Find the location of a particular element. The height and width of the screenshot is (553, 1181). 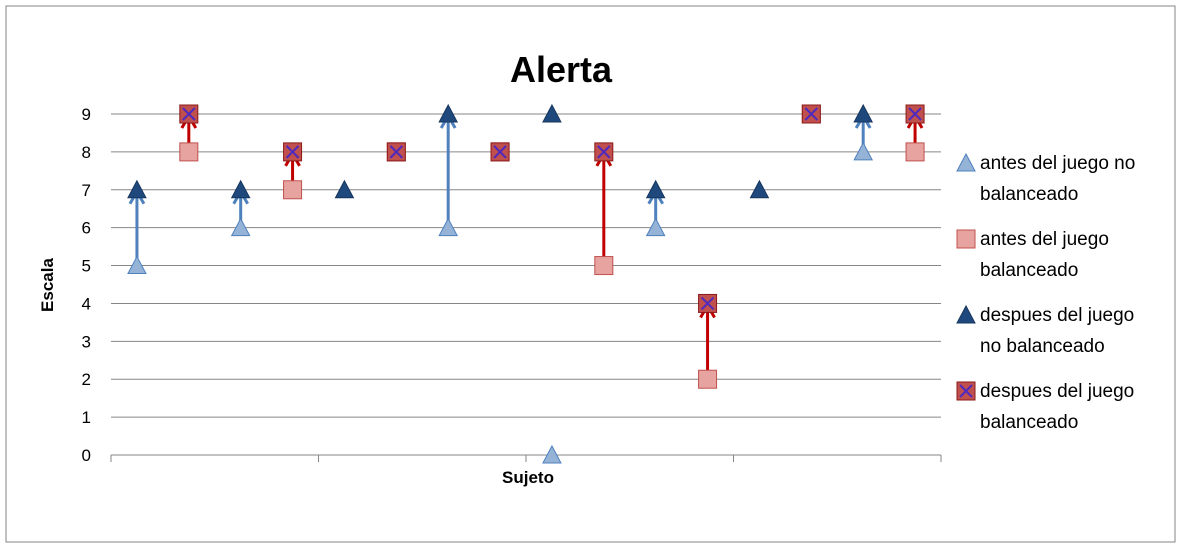

y-tick-label: 3 is located at coordinates (86, 341).